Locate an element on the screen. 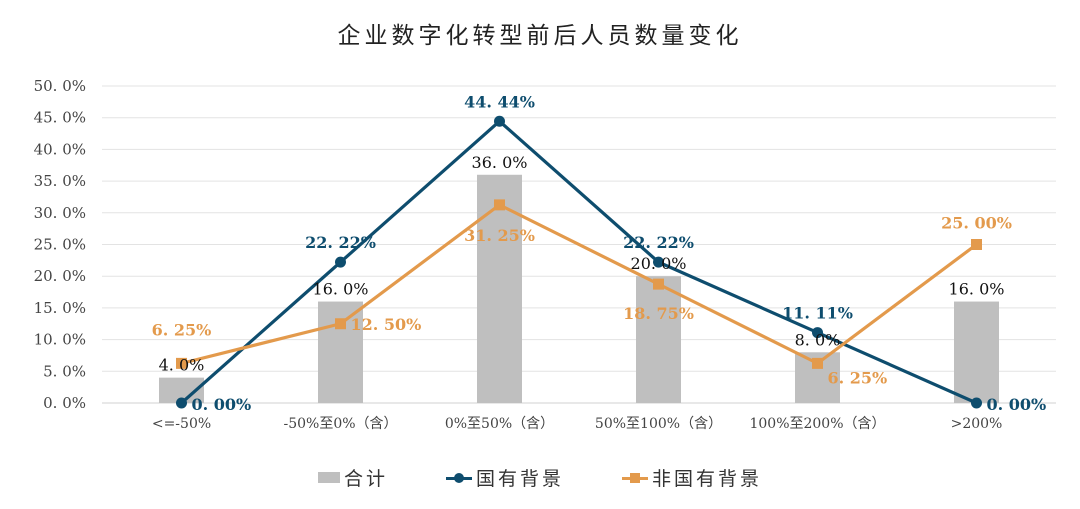  y-tick-label: 40. 0% is located at coordinates (60, 149).